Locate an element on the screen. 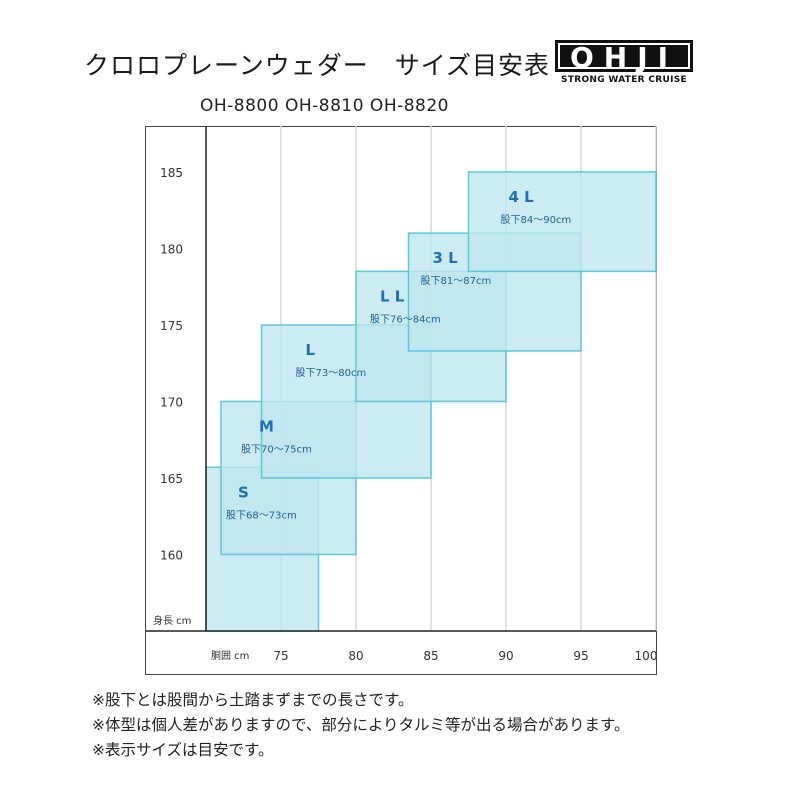 The image size is (800, 800). inseam-label-ll: 股下76～84cm is located at coordinates (405, 319).